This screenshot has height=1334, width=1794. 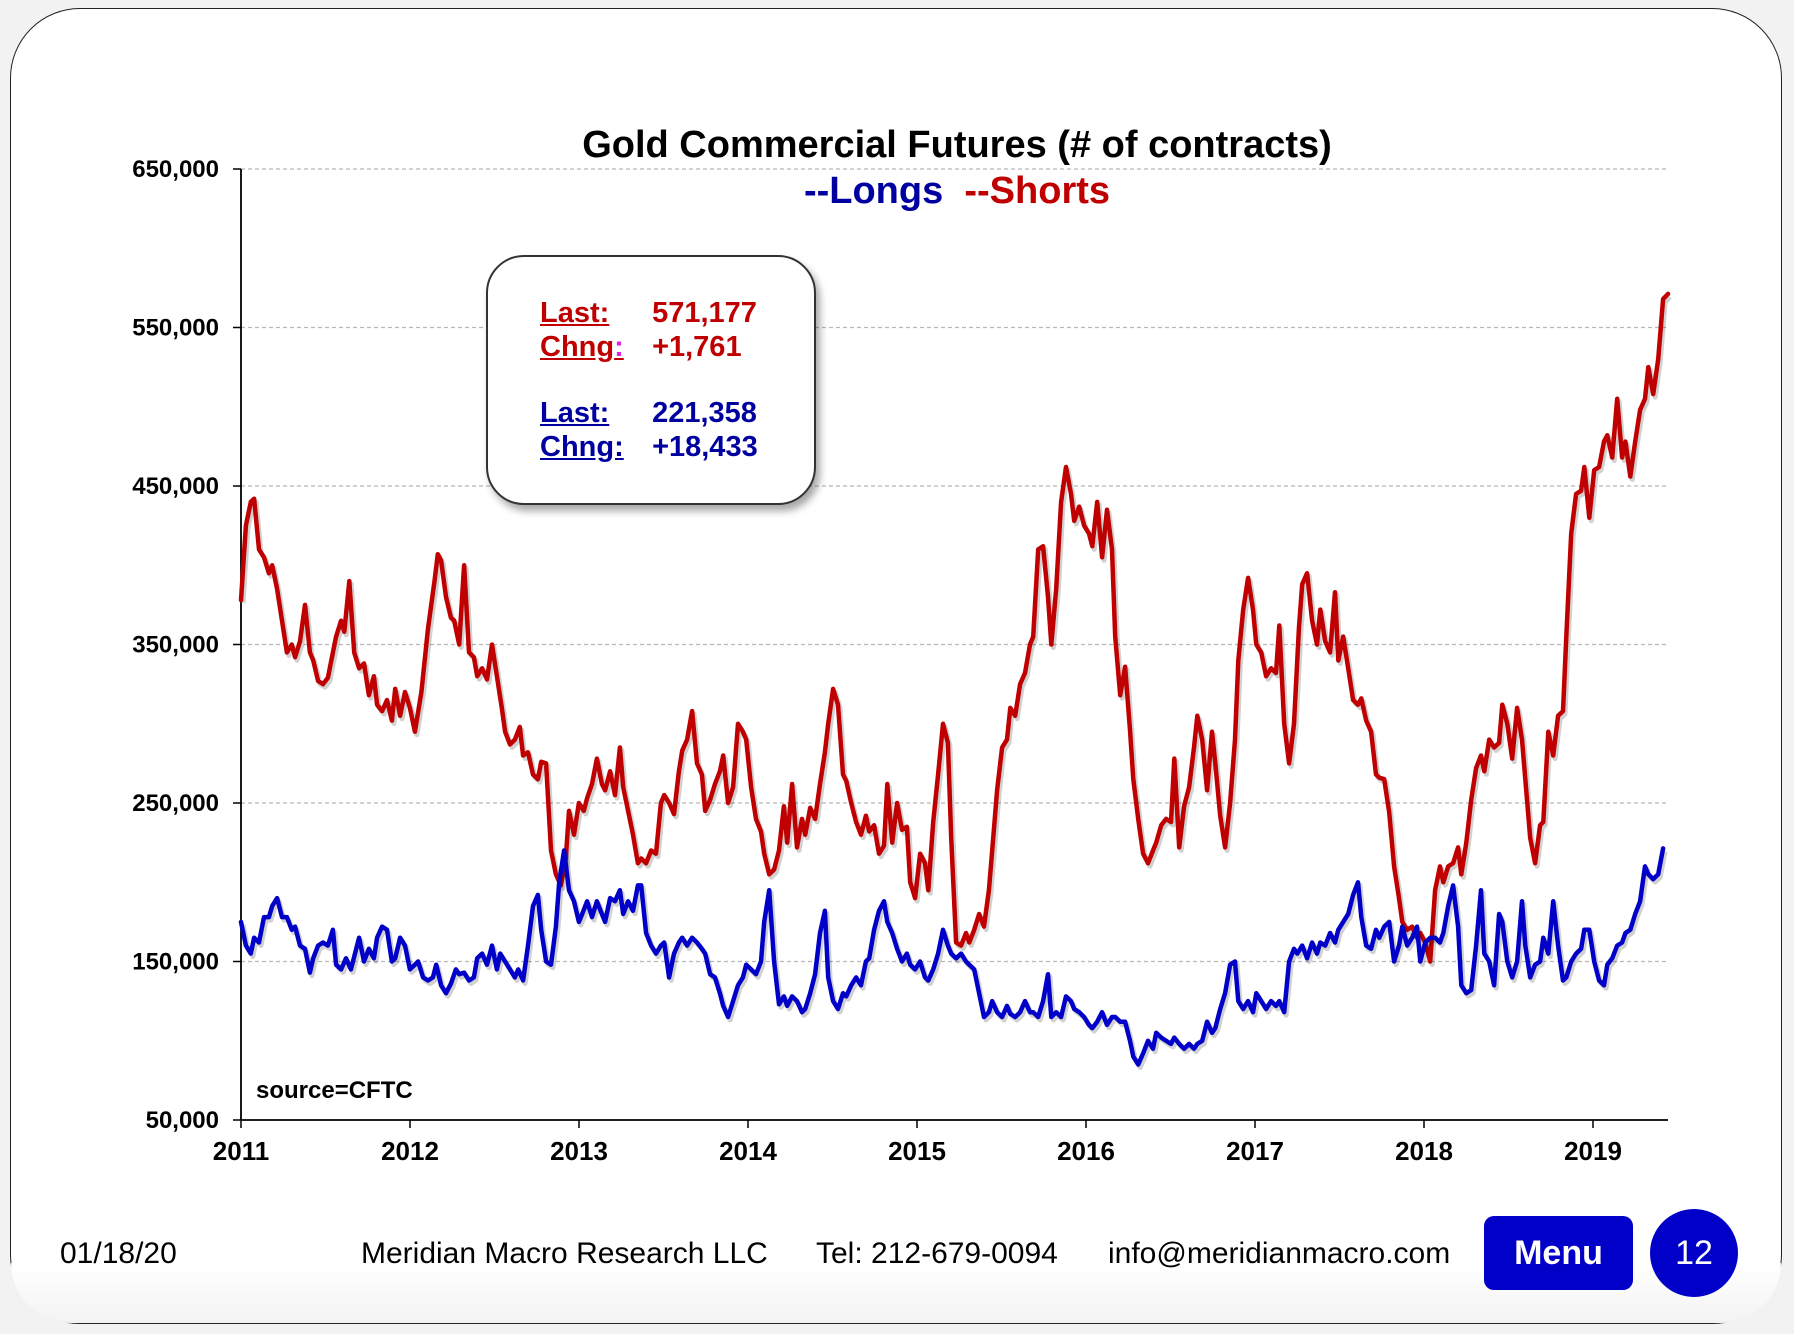 What do you see at coordinates (577, 347) in the screenshot?
I see `shorts-change-label-text: Chng` at bounding box center [577, 347].